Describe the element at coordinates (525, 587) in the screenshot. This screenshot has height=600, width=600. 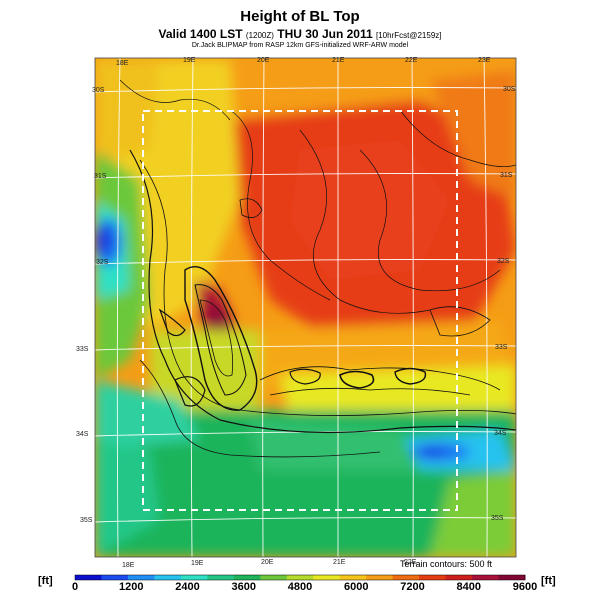
I see `colorbar-tick-label: 9600` at that location.